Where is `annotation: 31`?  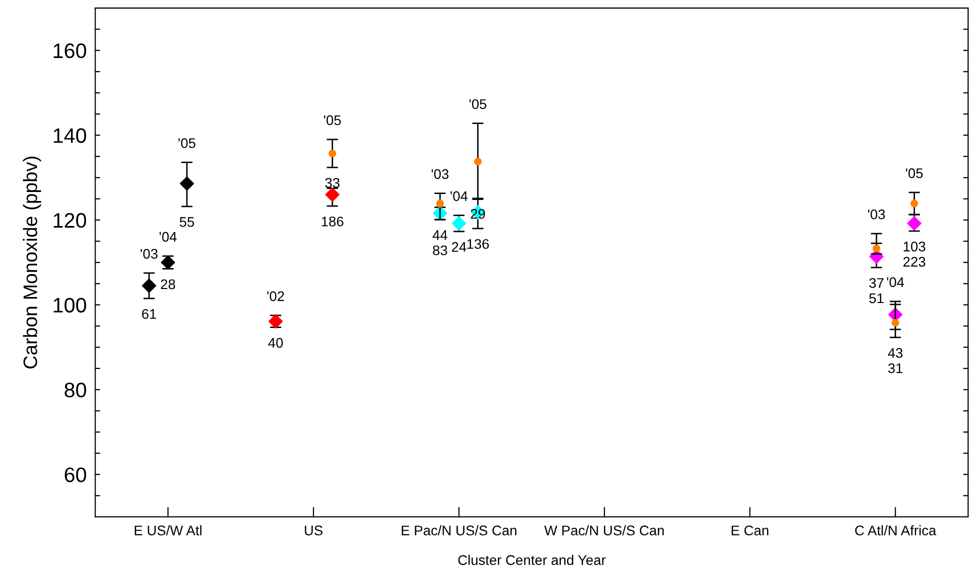
annotation: 31 is located at coordinates (895, 368).